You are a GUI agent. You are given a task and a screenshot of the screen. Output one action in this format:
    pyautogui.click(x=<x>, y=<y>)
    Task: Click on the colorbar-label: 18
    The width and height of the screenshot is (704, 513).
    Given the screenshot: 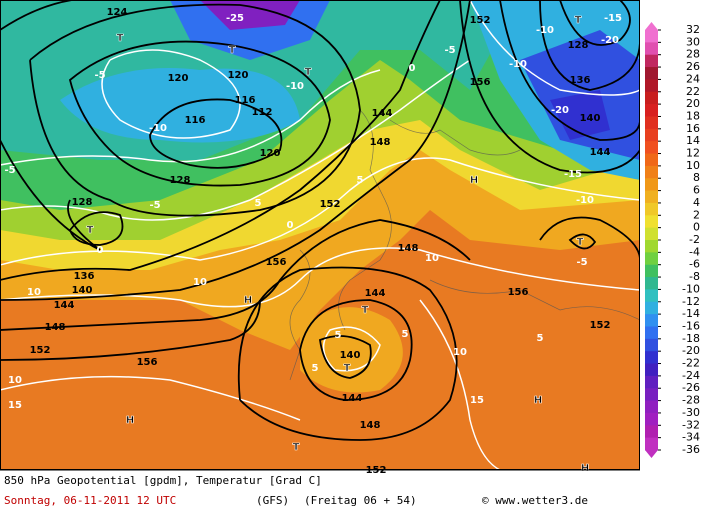 What is the action you would take?
    pyautogui.click(x=693, y=115)
    